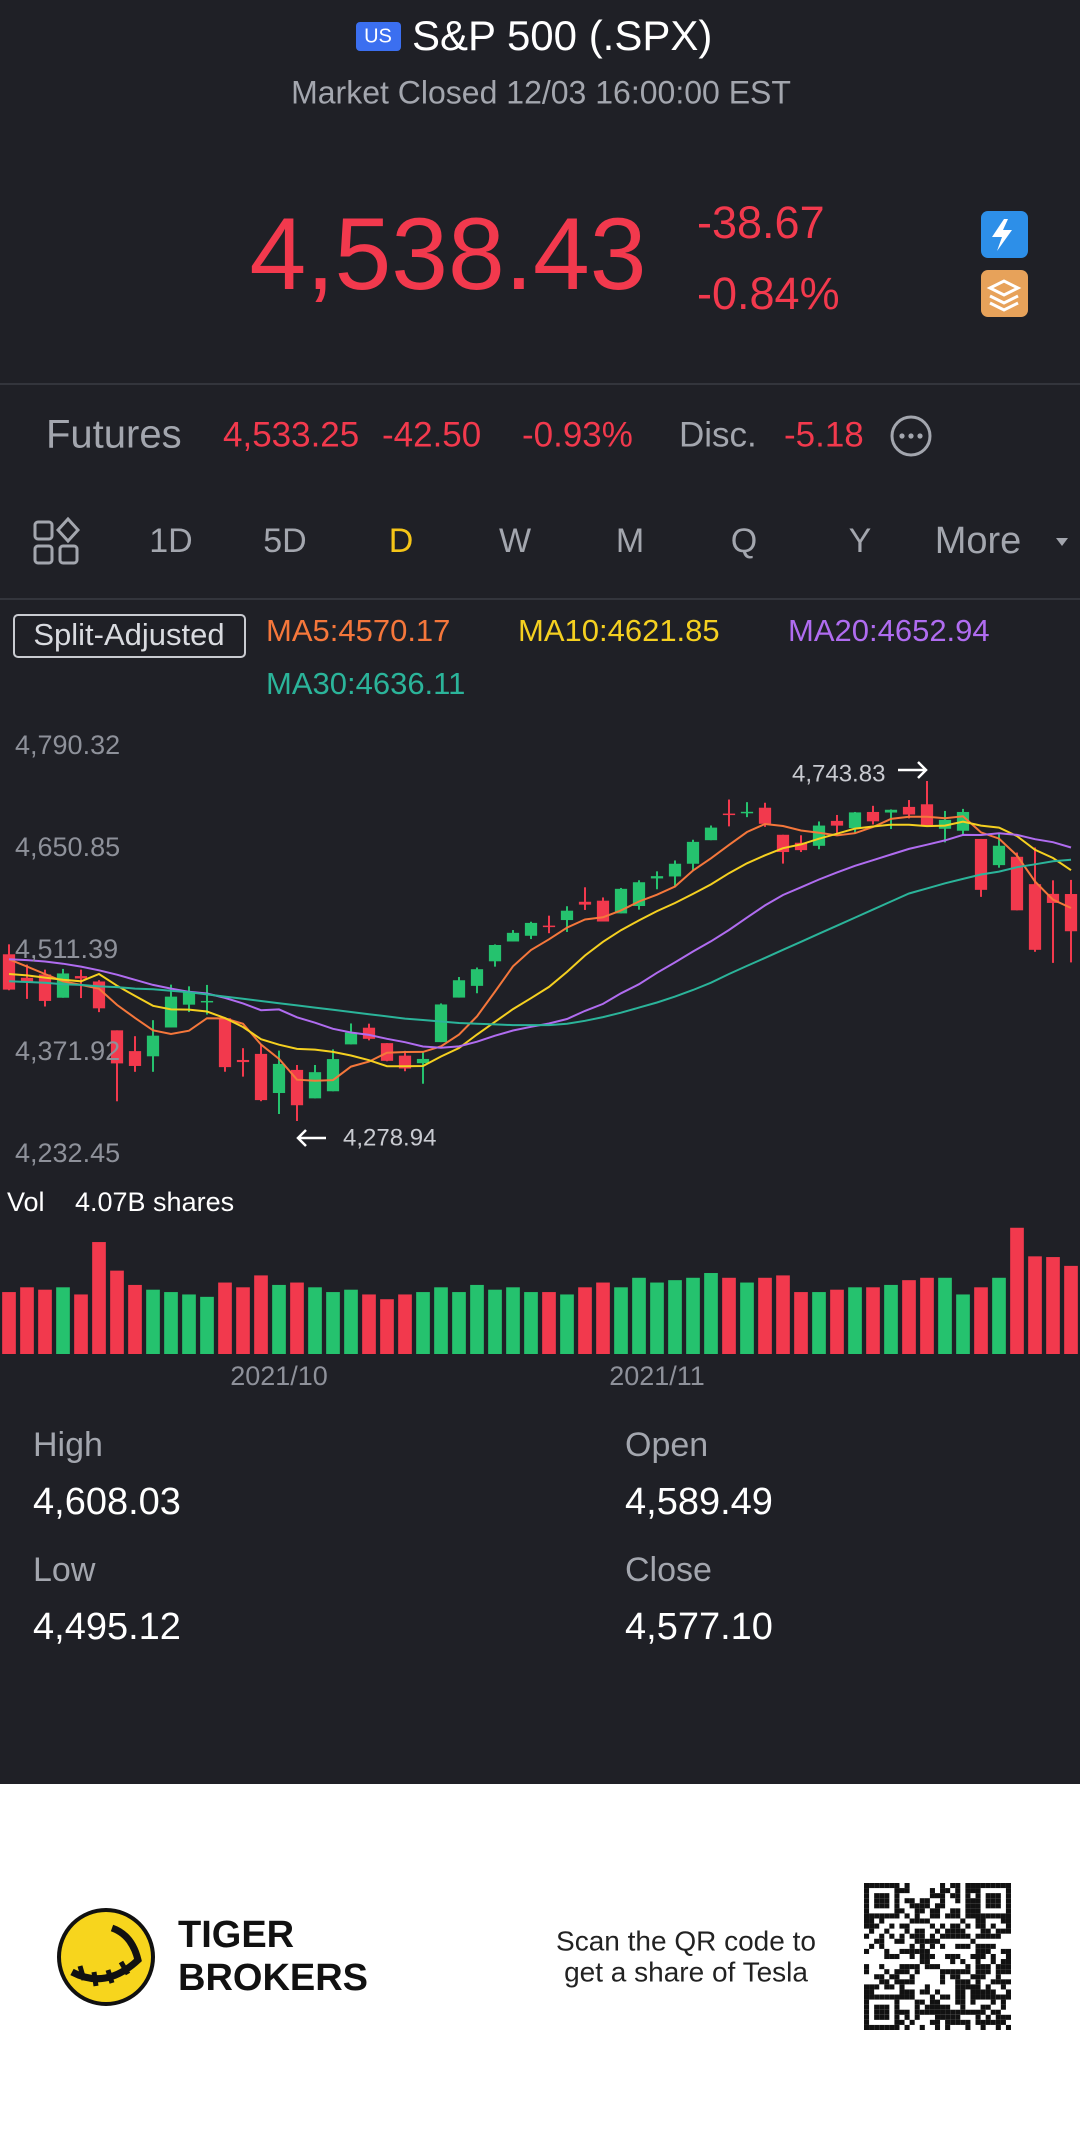 The width and height of the screenshot is (1080, 2129). I want to click on indicator-legend: MA5:4570.17, so click(358, 630).